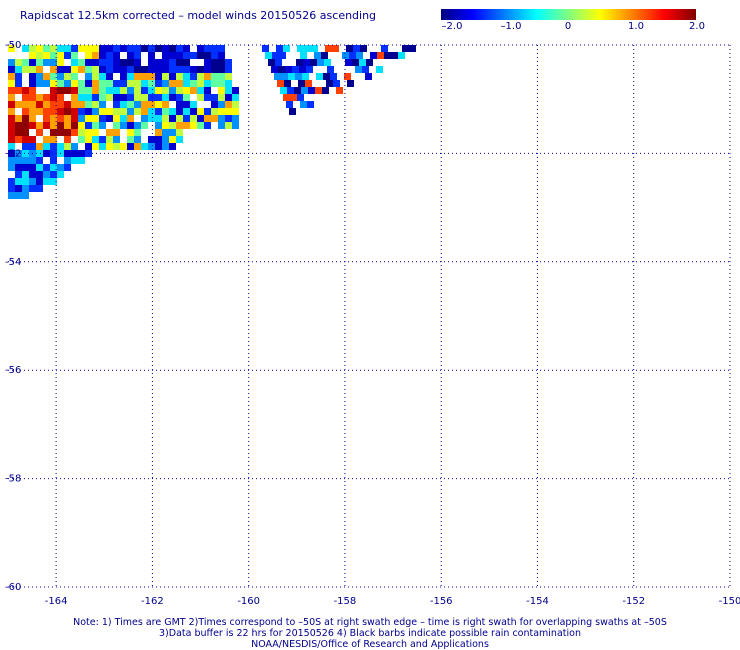 This screenshot has width=740, height=650. Describe the element at coordinates (345, 601) in the screenshot. I see `lon-tick-label: -158` at that location.